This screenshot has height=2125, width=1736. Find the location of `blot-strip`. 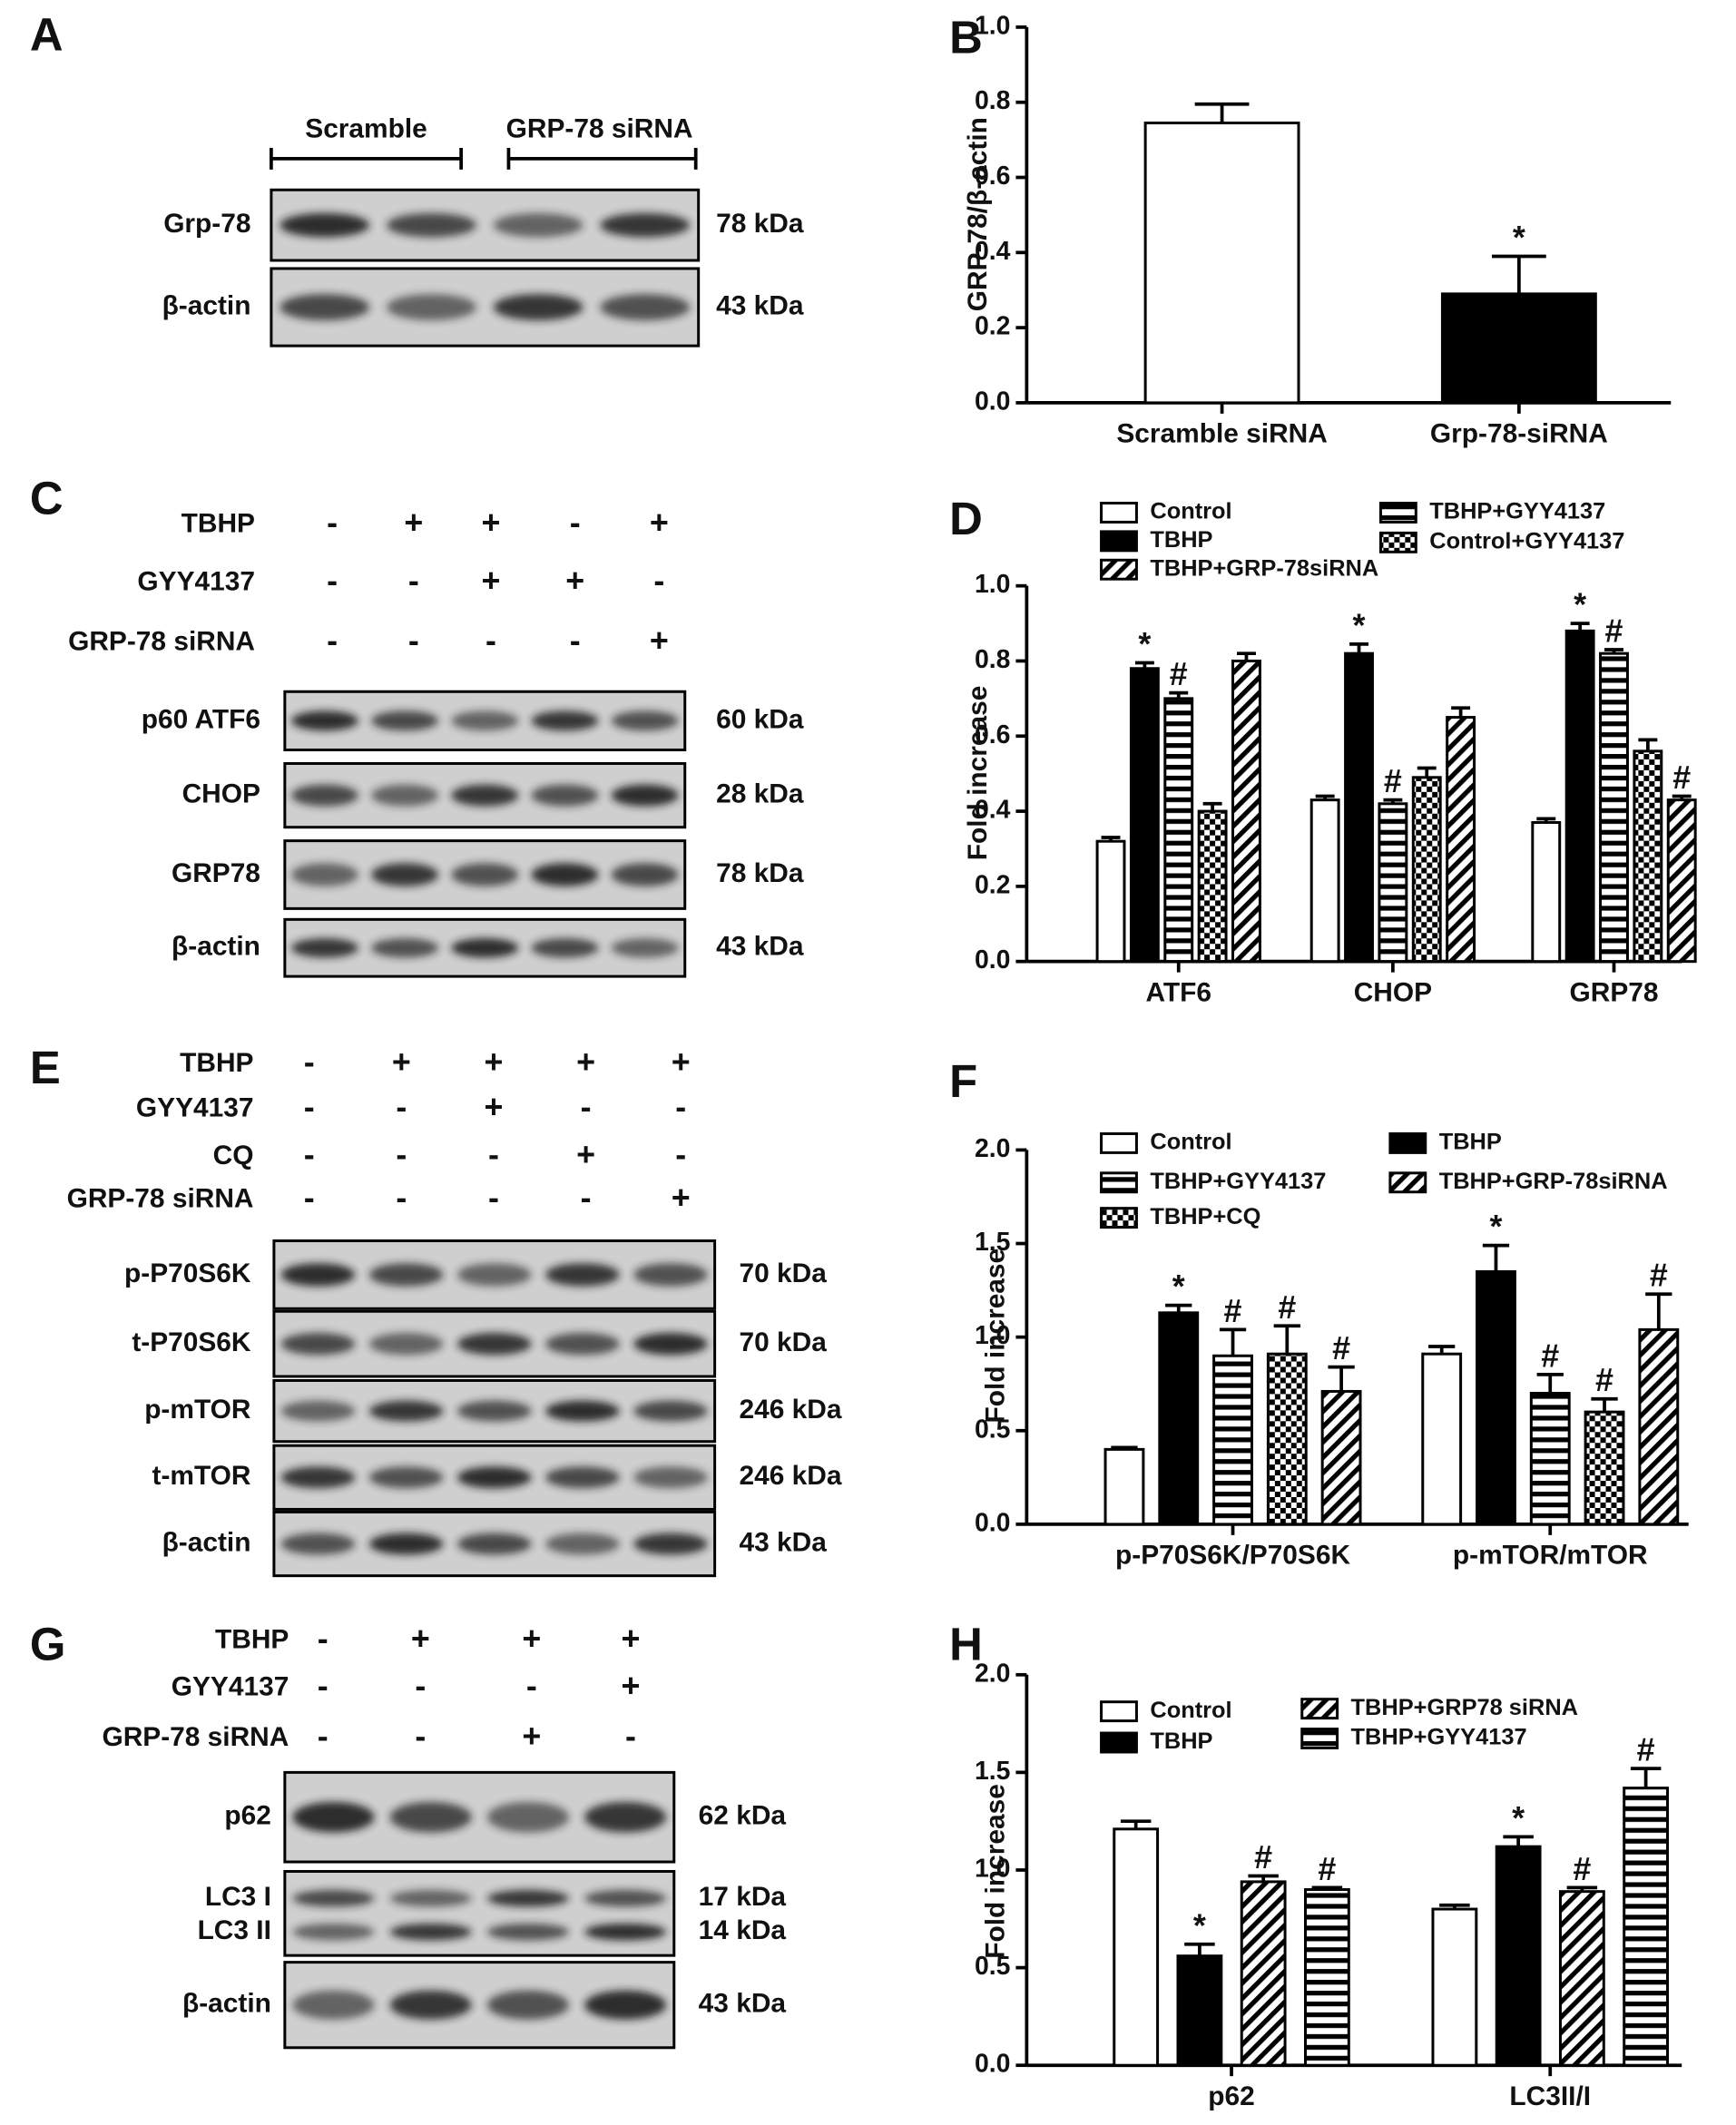

blot-strip is located at coordinates (480, 1913).